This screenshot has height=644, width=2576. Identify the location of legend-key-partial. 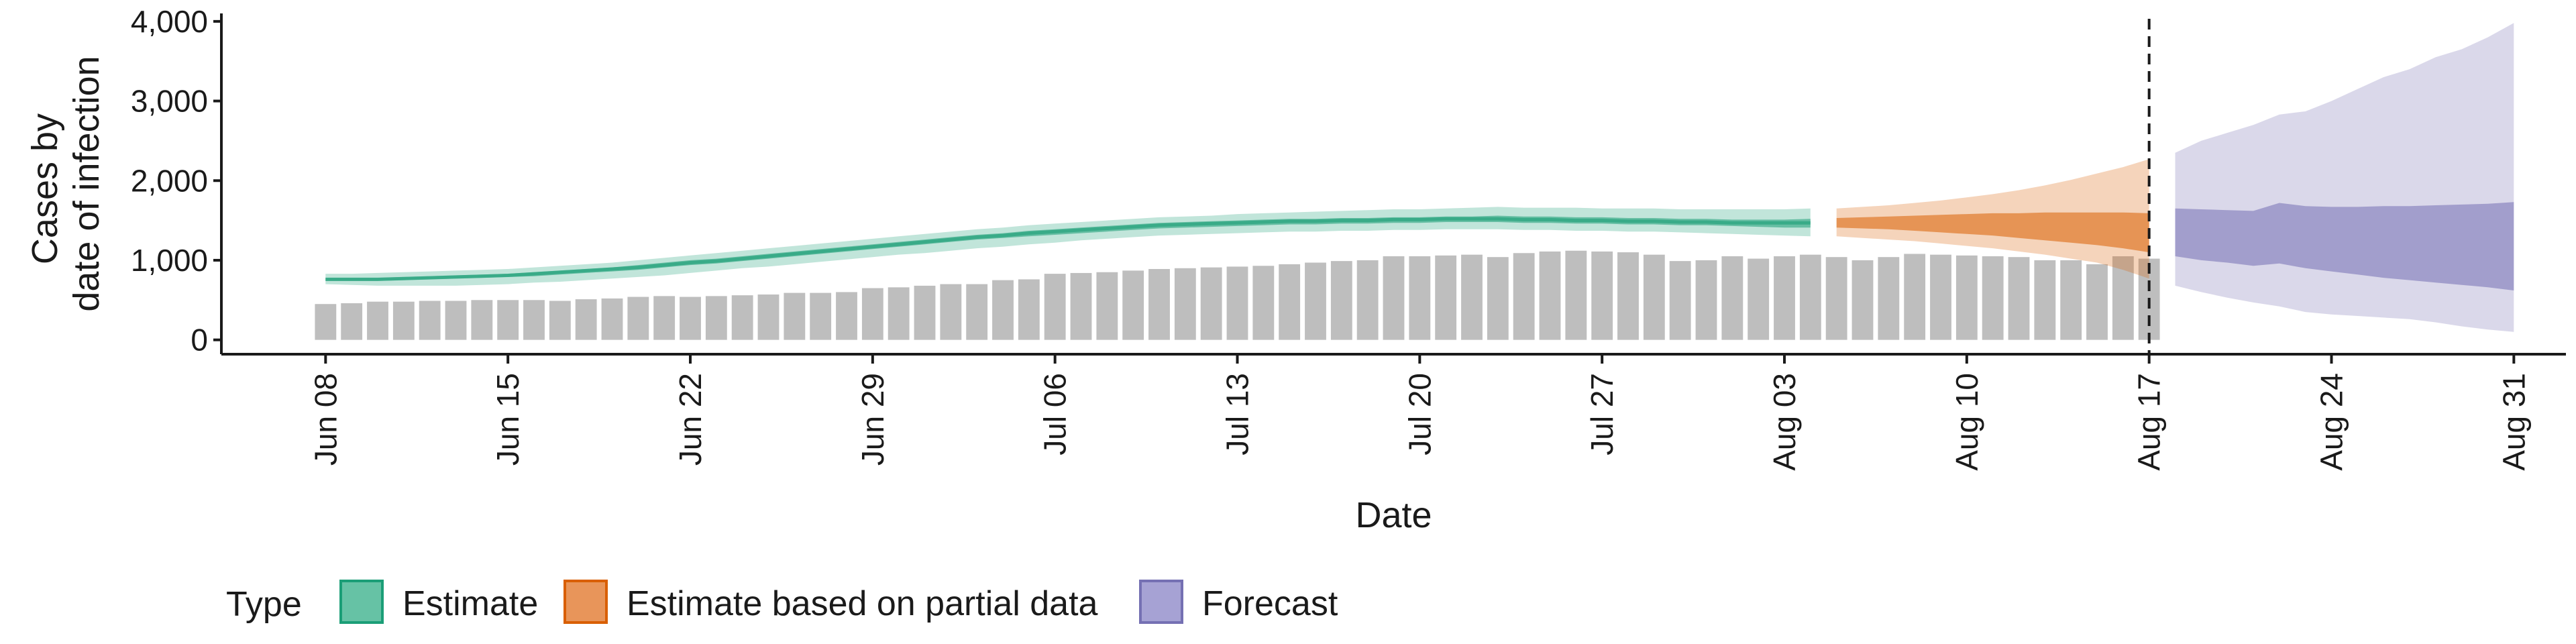
(586, 602).